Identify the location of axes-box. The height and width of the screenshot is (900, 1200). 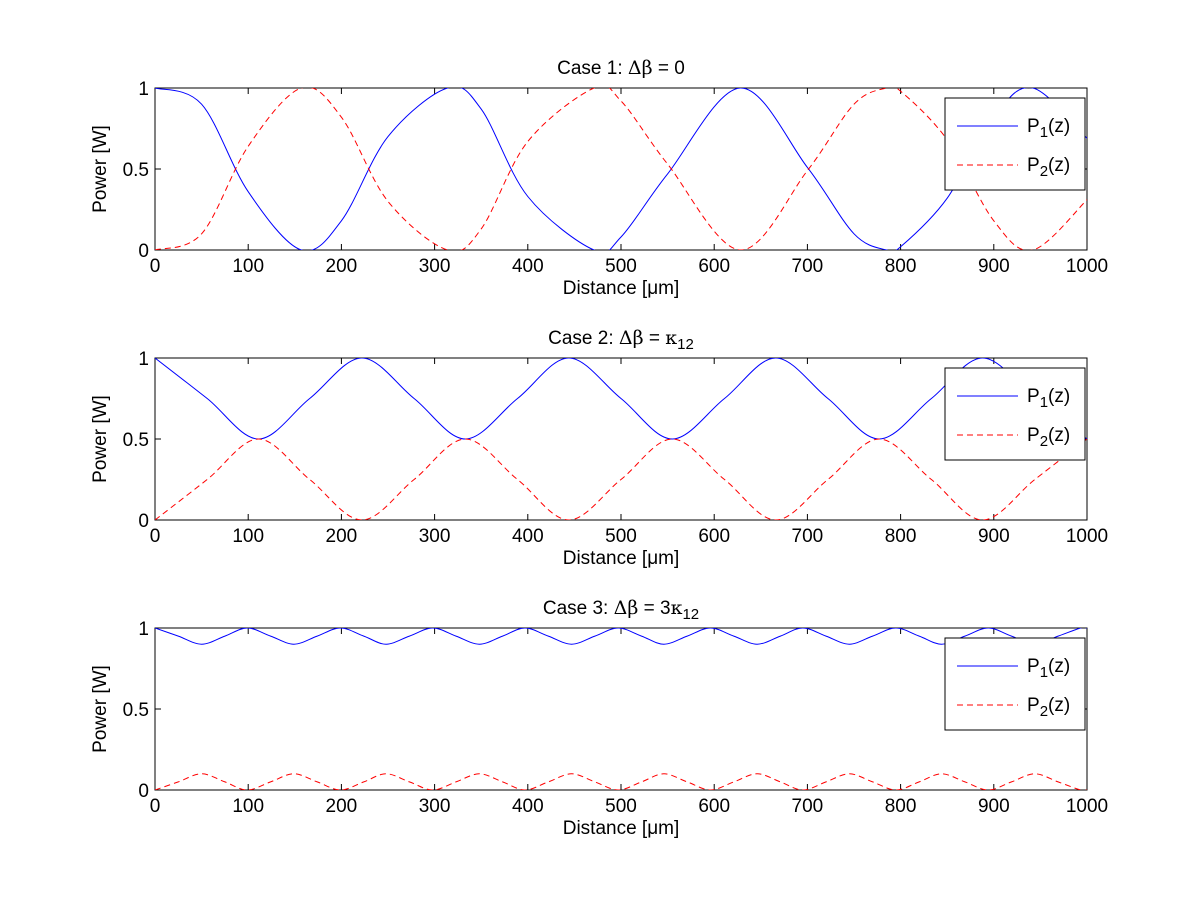
(621, 169).